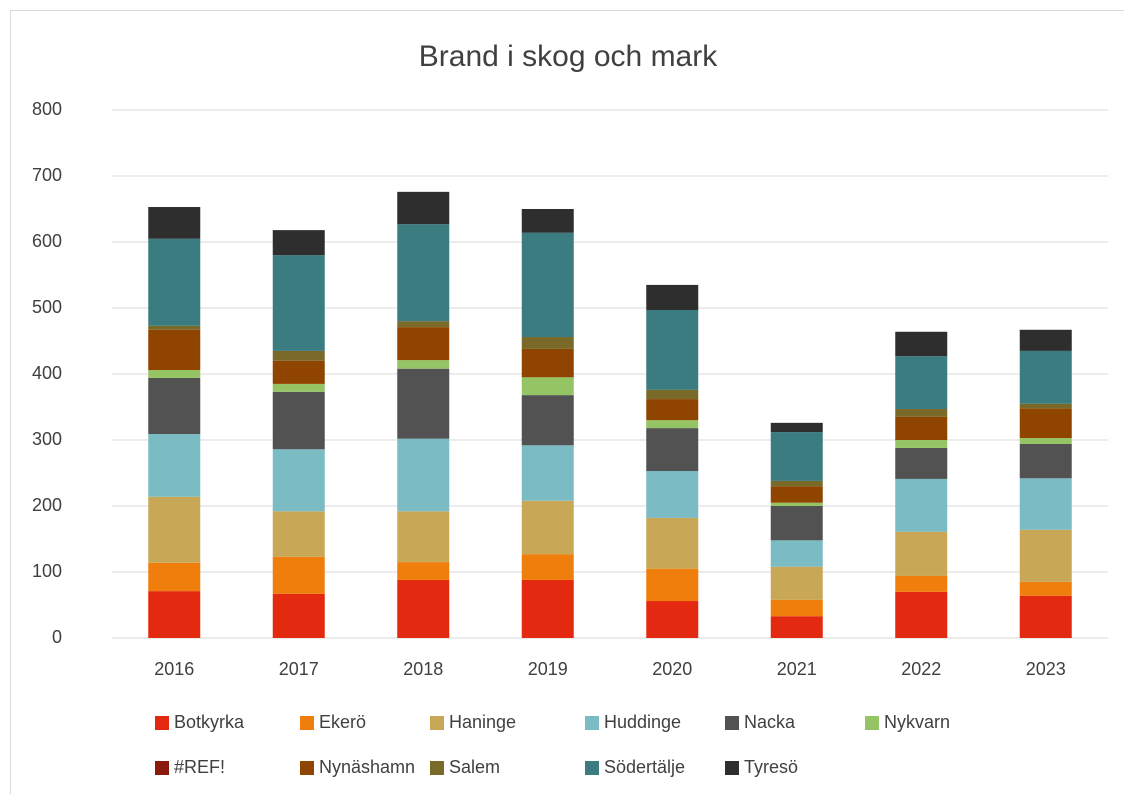  Describe the element at coordinates (642, 722) in the screenshot. I see `legend-label: Huddinge` at that location.